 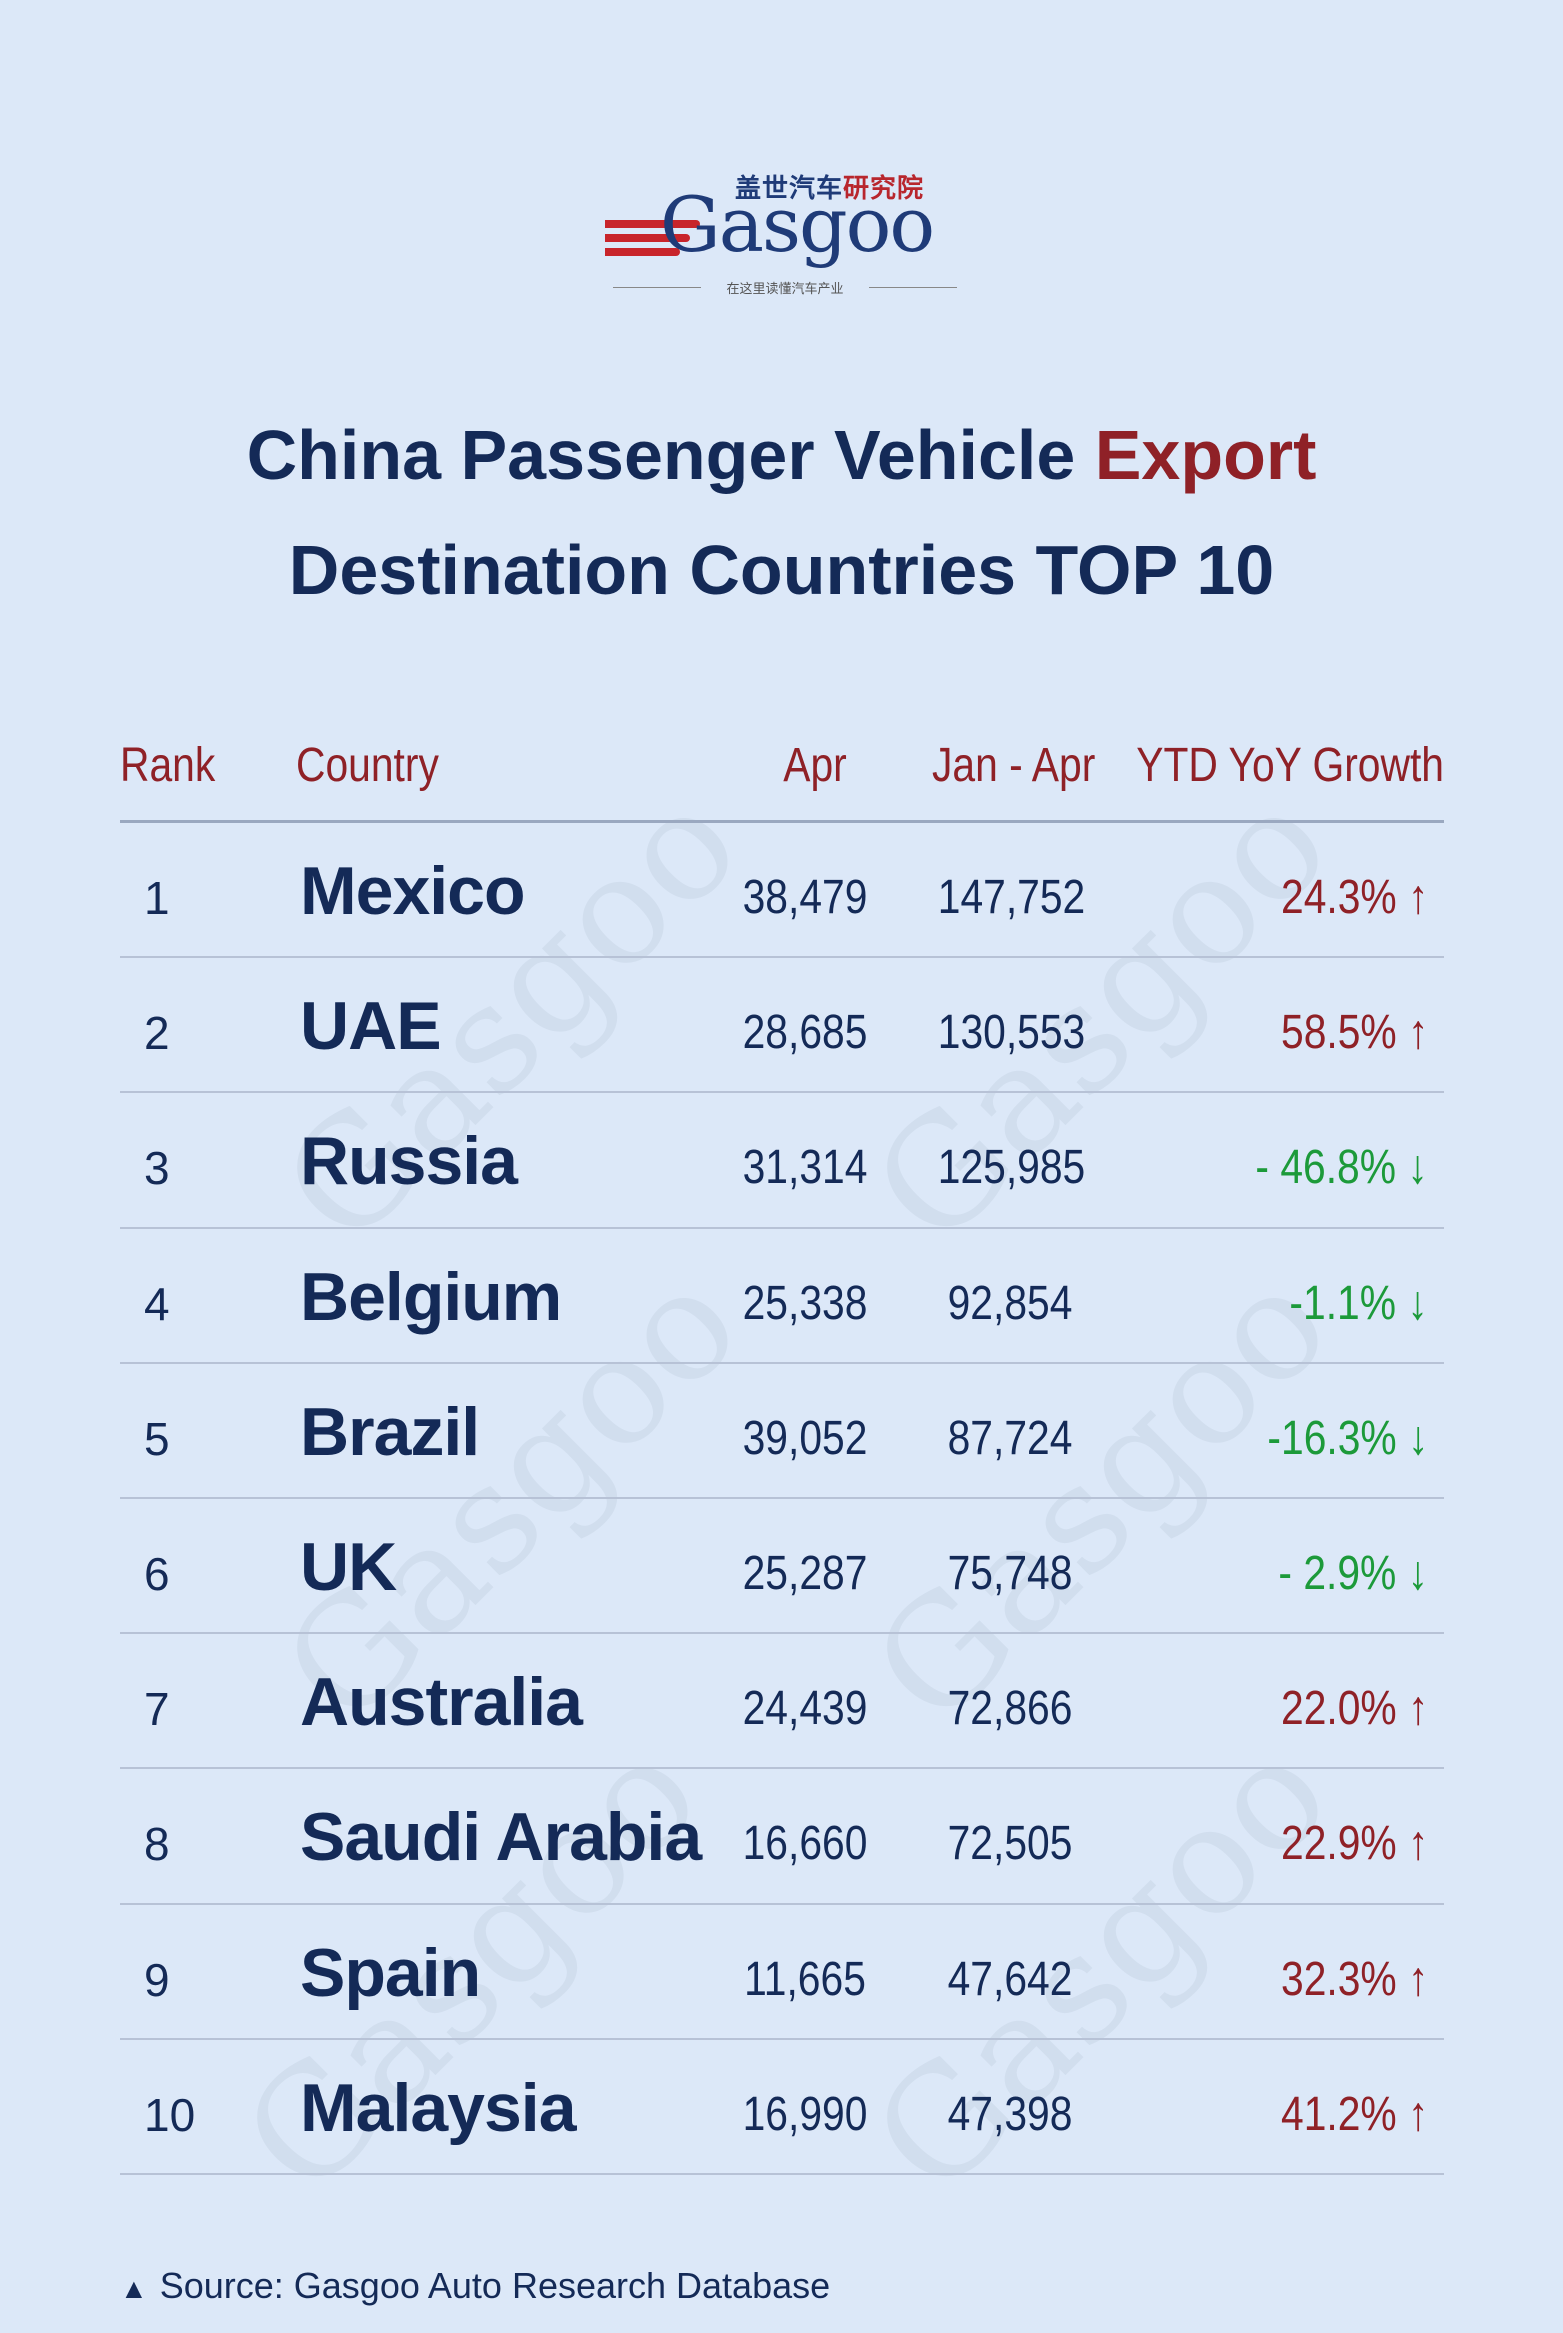 What do you see at coordinates (805, 897) in the screenshot?
I see `cell-apr: 38,479` at bounding box center [805, 897].